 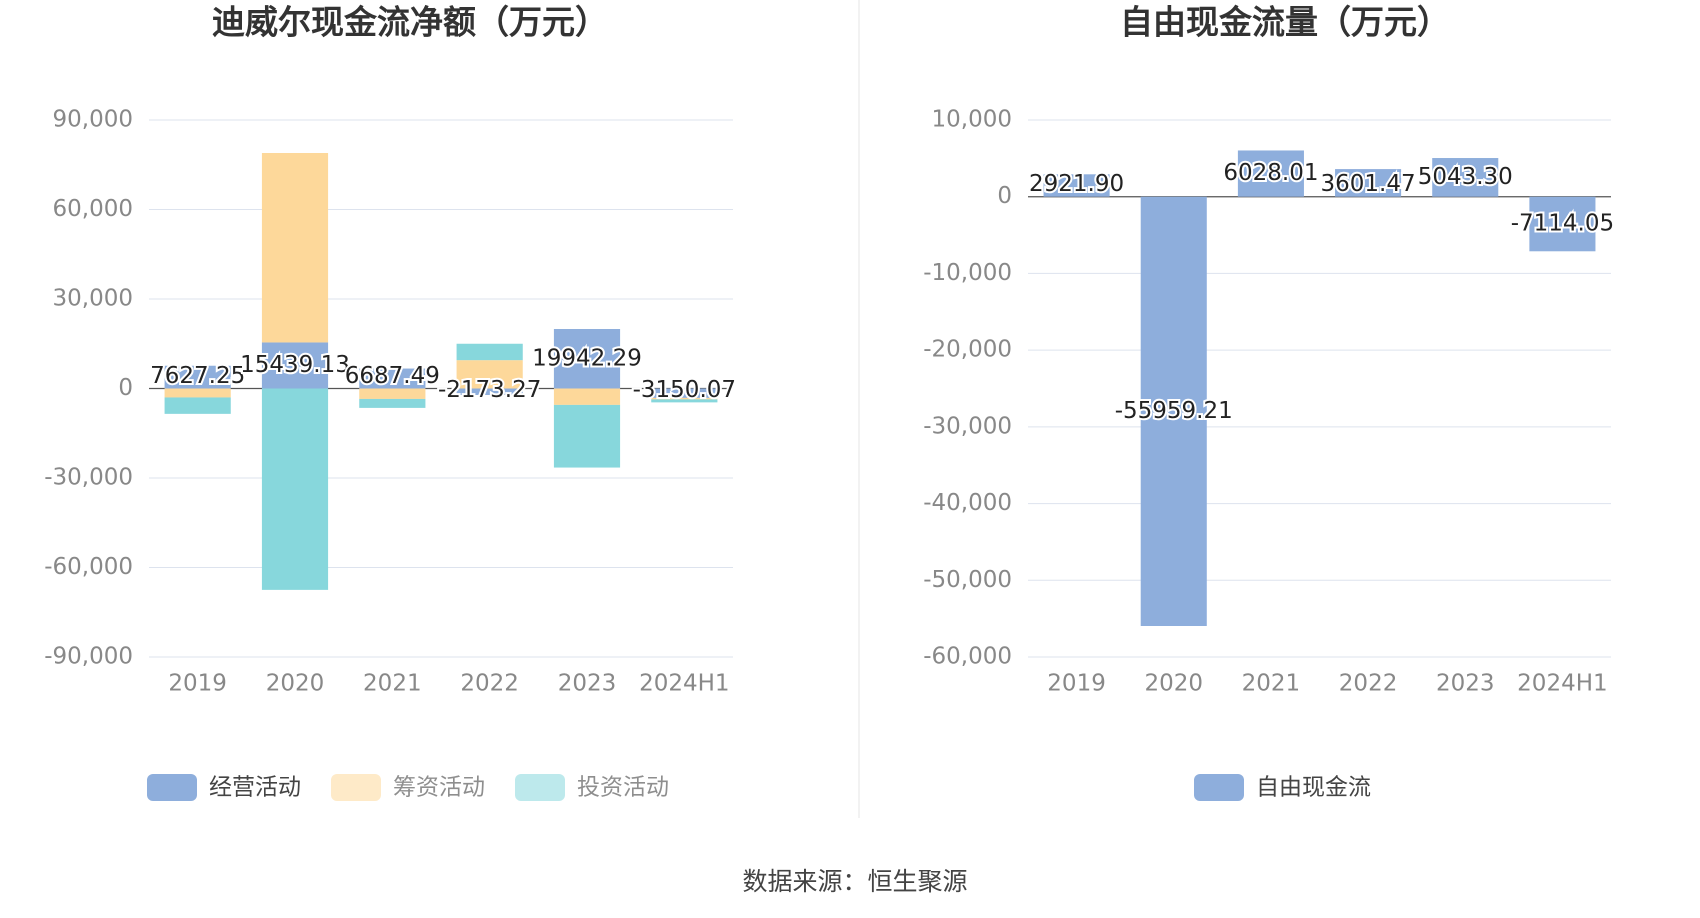 I want to click on value-label: 5043.30, so click(x=1465, y=177).